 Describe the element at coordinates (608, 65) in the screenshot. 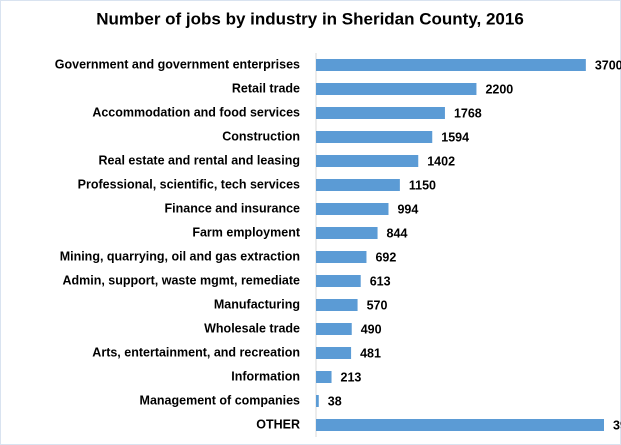

I see `value-label: 3700` at that location.